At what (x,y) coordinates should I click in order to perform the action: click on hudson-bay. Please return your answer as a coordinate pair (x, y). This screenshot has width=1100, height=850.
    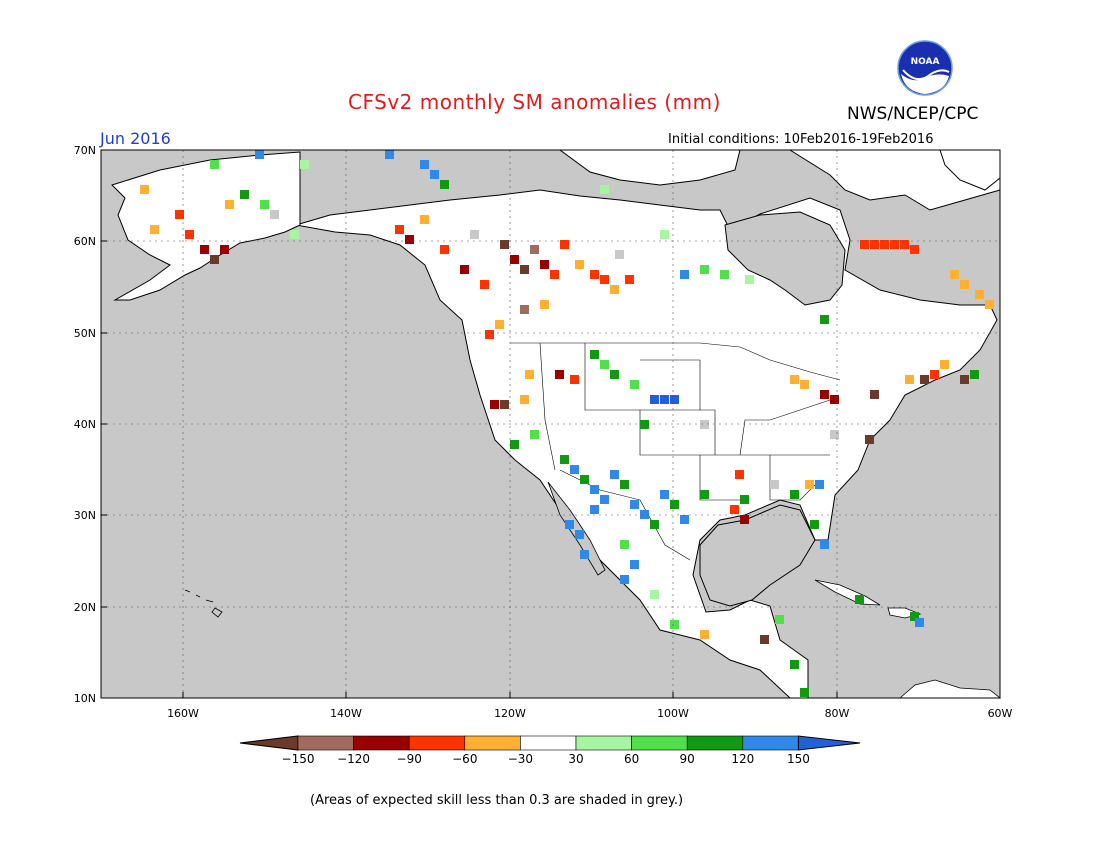
    Looking at the image, I should click on (785, 258).